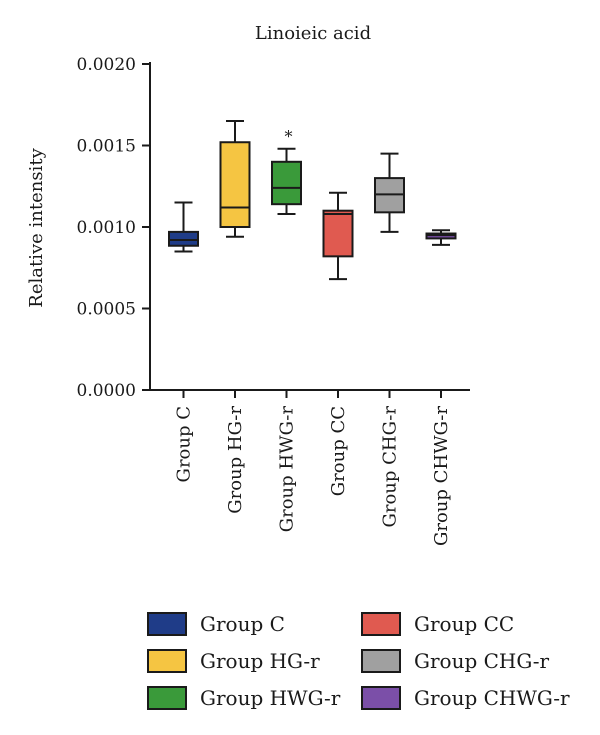 Image resolution: width=600 pixels, height=735 pixels. What do you see at coordinates (312, 200) in the screenshot?
I see `boxes: *` at bounding box center [312, 200].